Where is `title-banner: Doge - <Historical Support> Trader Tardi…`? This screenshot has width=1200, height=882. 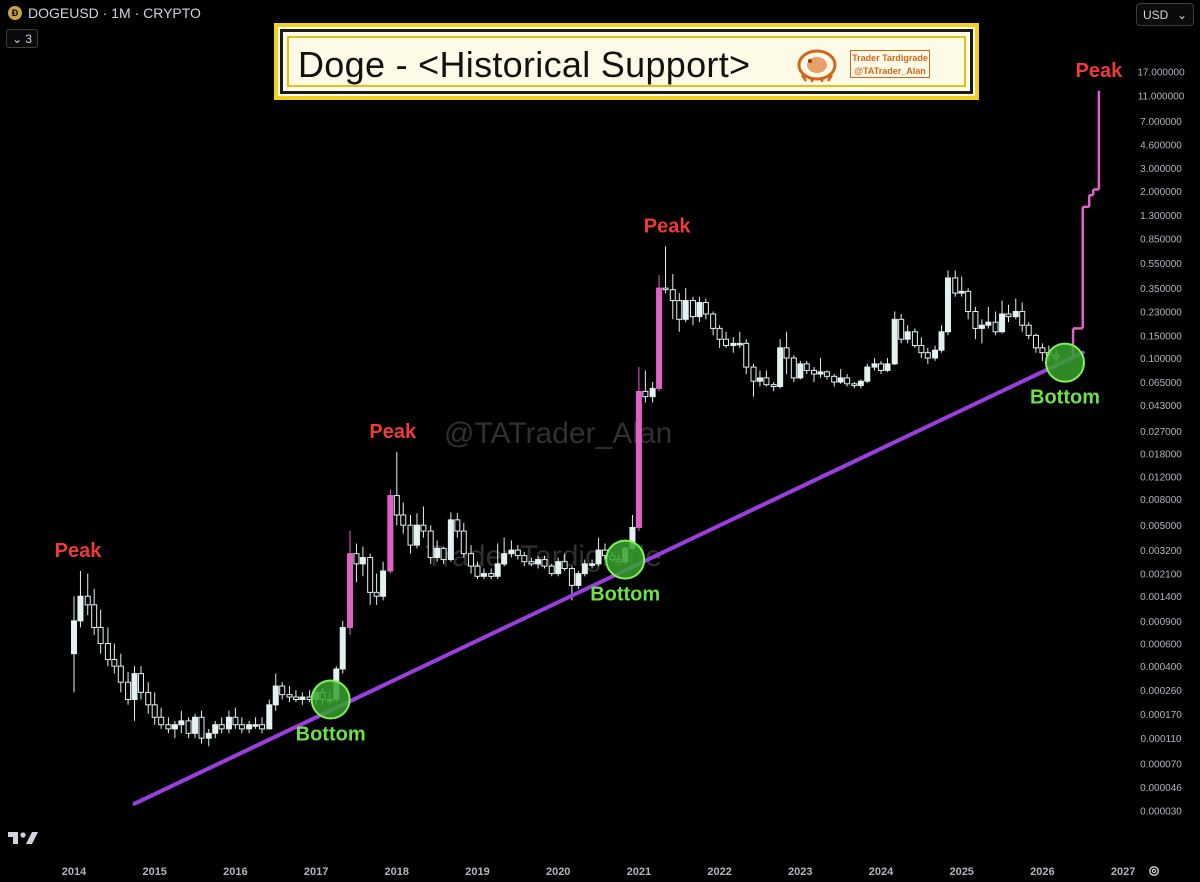
title-banner: Doge - <Historical Support> Trader Tardi… is located at coordinates (626, 61).